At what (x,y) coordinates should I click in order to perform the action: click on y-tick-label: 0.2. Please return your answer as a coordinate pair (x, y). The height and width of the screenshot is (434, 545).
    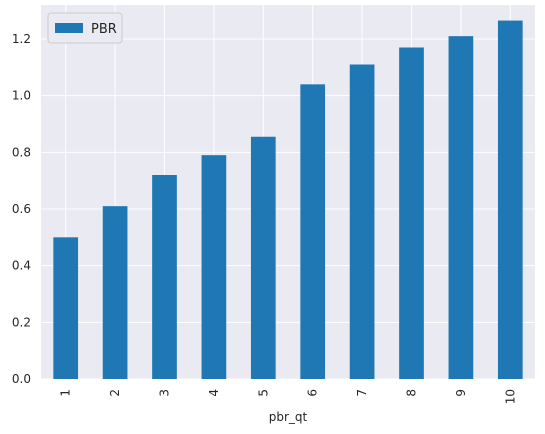
    Looking at the image, I should click on (21, 322).